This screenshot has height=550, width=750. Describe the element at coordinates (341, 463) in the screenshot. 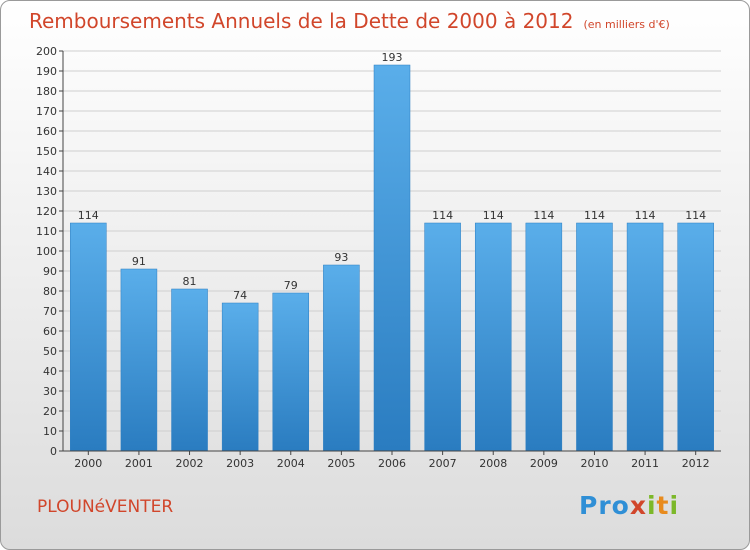

I see `x-tick-label: 2005` at that location.